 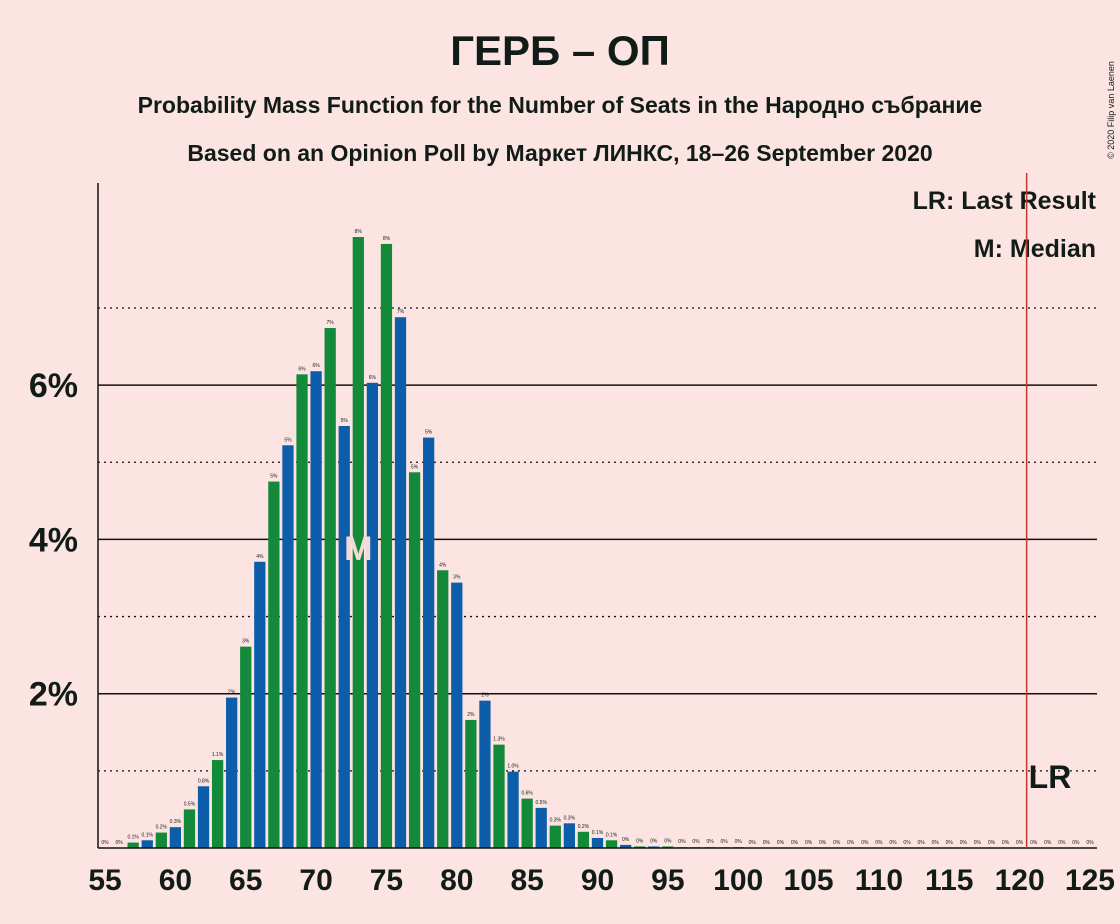 What do you see at coordinates (53, 695) in the screenshot?
I see `y-tick-label: 2%` at bounding box center [53, 695].